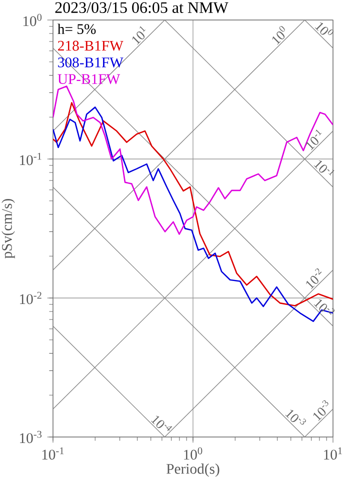 Image resolution: width=347 pixels, height=478 pixels. What do you see at coordinates (32, 20) in the screenshot?
I see `y-tick-label: 10$^{0}$` at bounding box center [32, 20].